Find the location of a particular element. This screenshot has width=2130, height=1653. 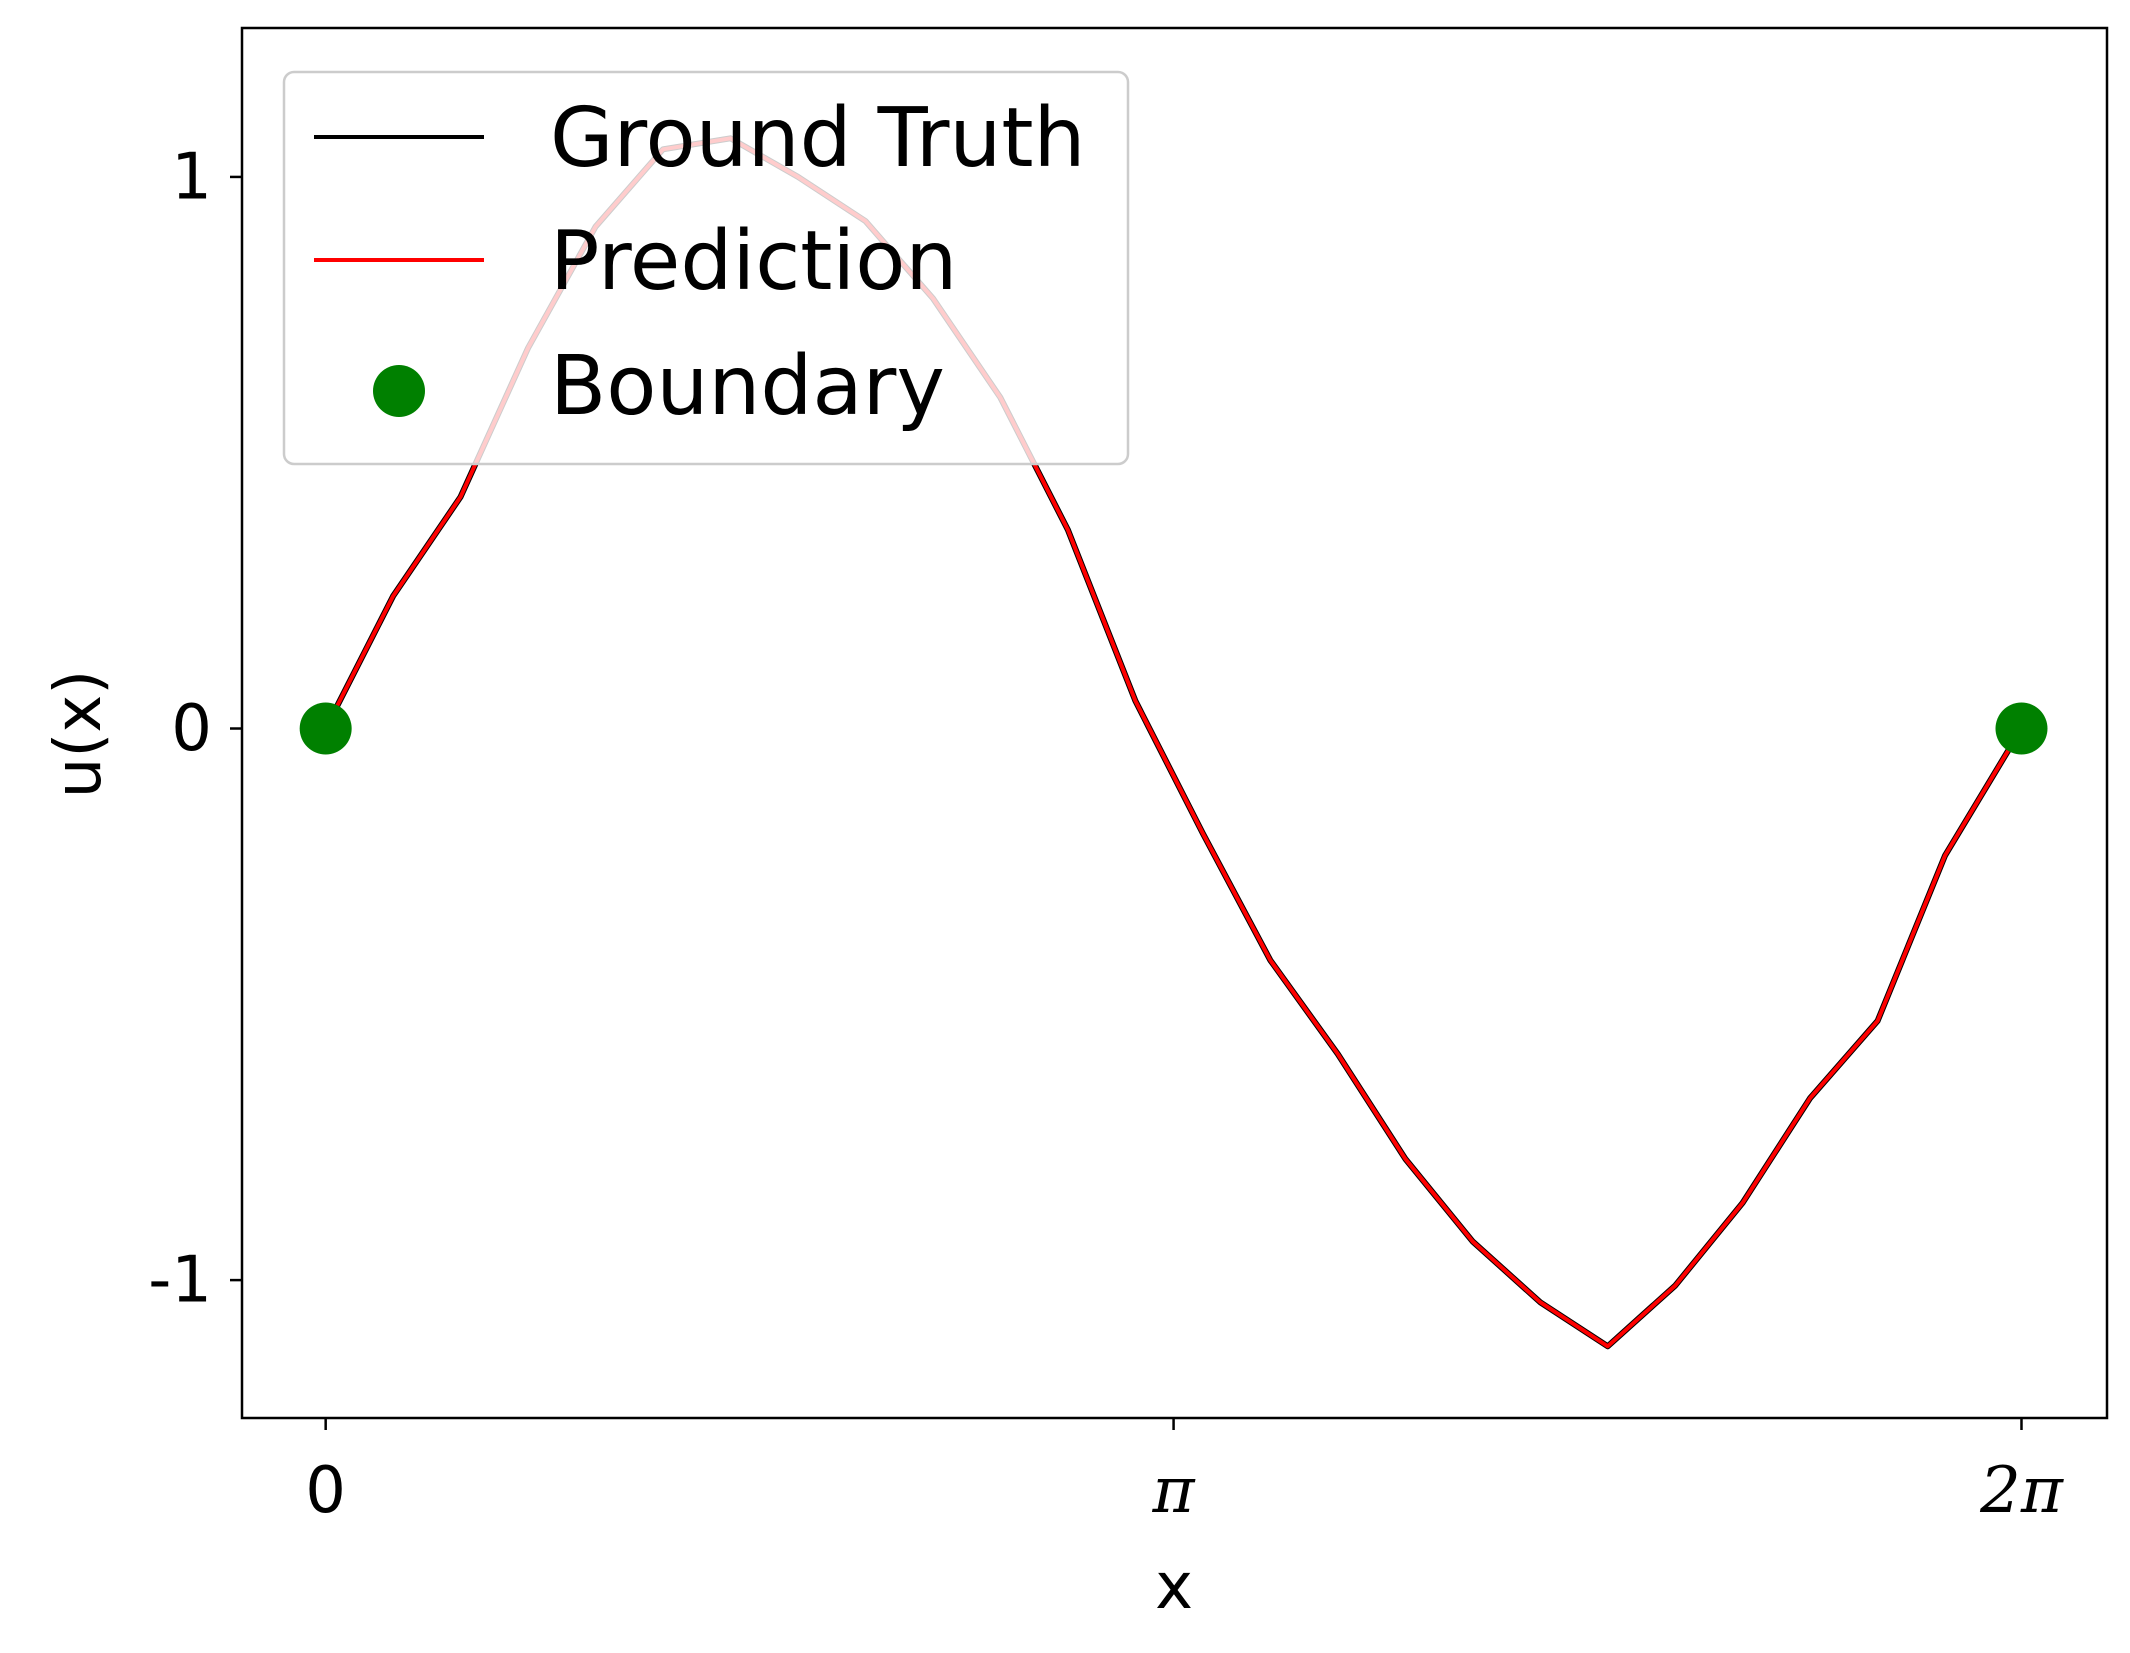

y-tick-label: 1 is located at coordinates (191, 178).